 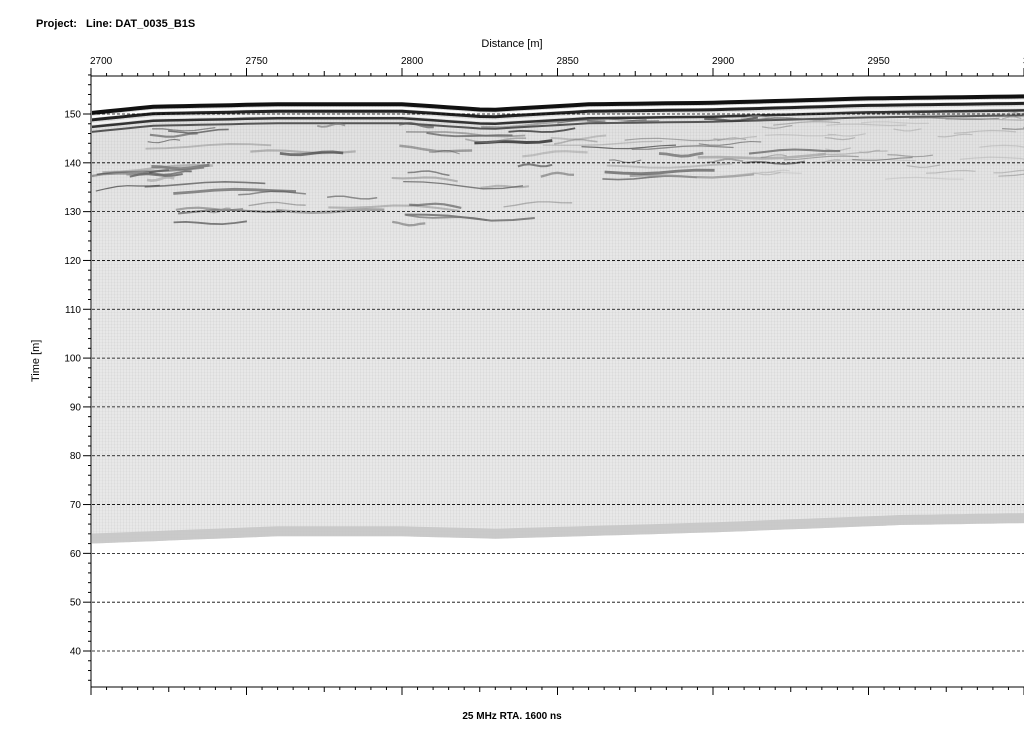 I want to click on x-tick-label: 2750, so click(x=257, y=61).